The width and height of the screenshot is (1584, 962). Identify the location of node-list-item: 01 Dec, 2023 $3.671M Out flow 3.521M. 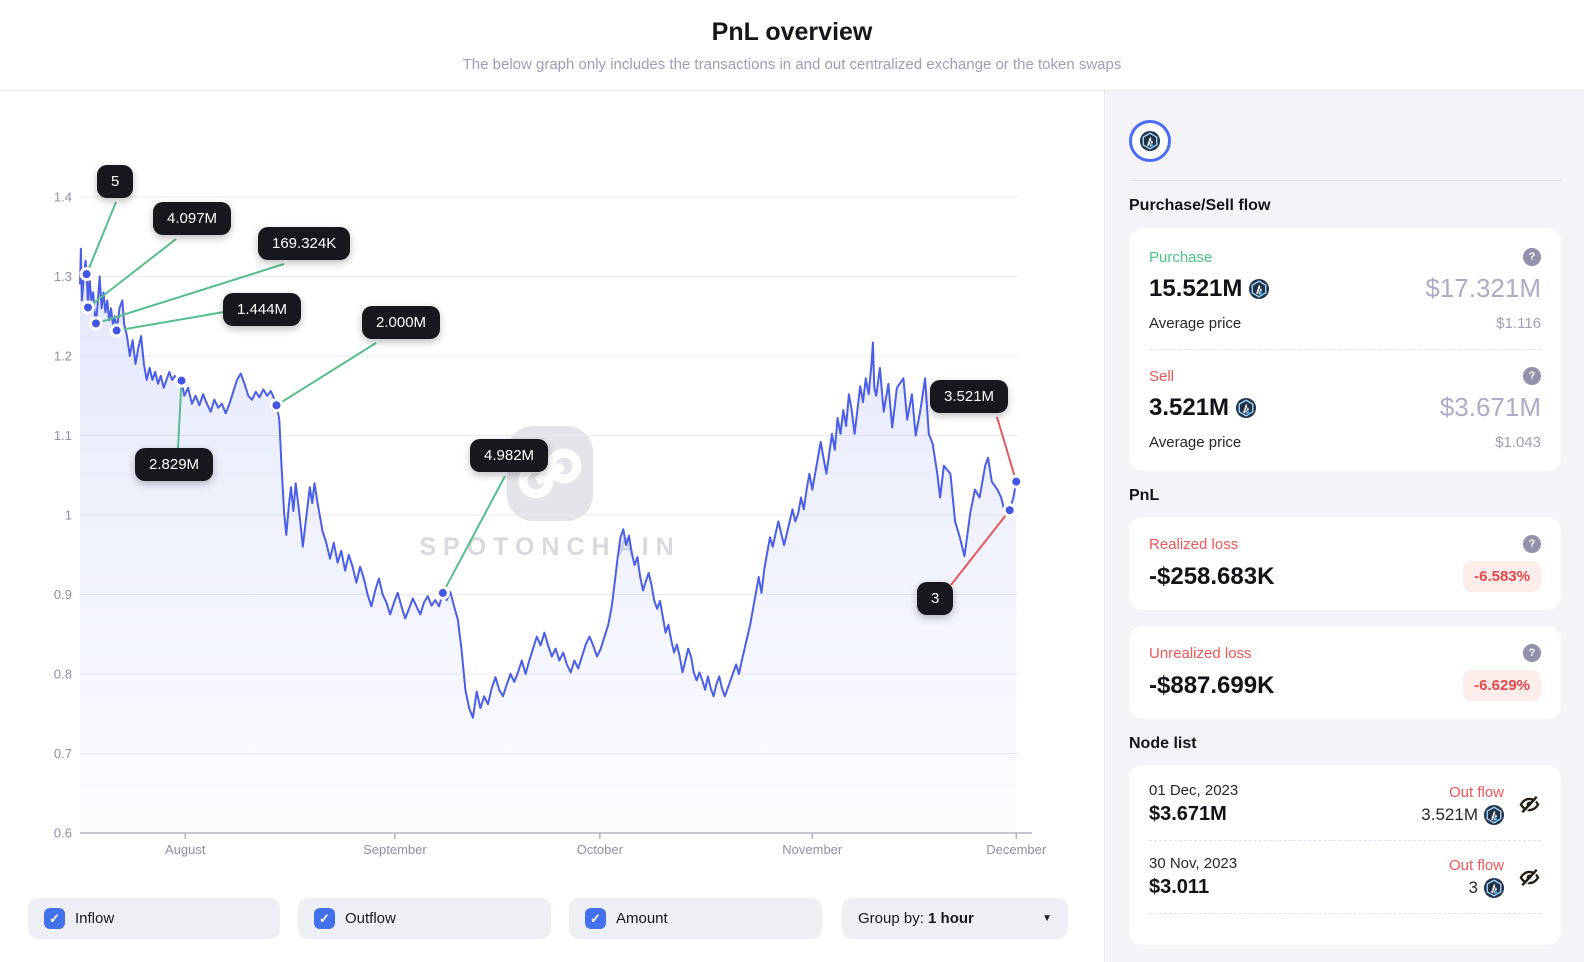
(1345, 804).